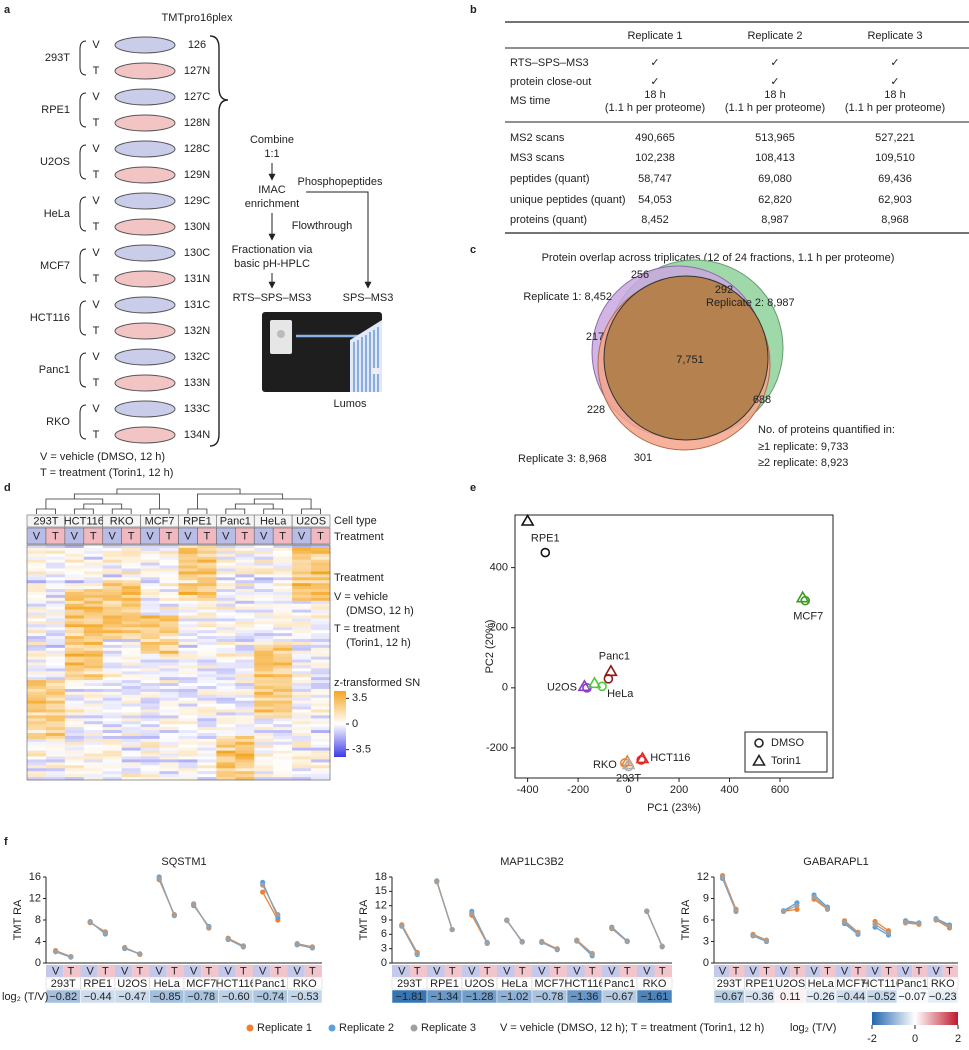 Image resolution: width=969 pixels, height=1050 pixels. Describe the element at coordinates (490, 647) in the screenshot. I see `y-axis-label: PC2 (20%)` at that location.